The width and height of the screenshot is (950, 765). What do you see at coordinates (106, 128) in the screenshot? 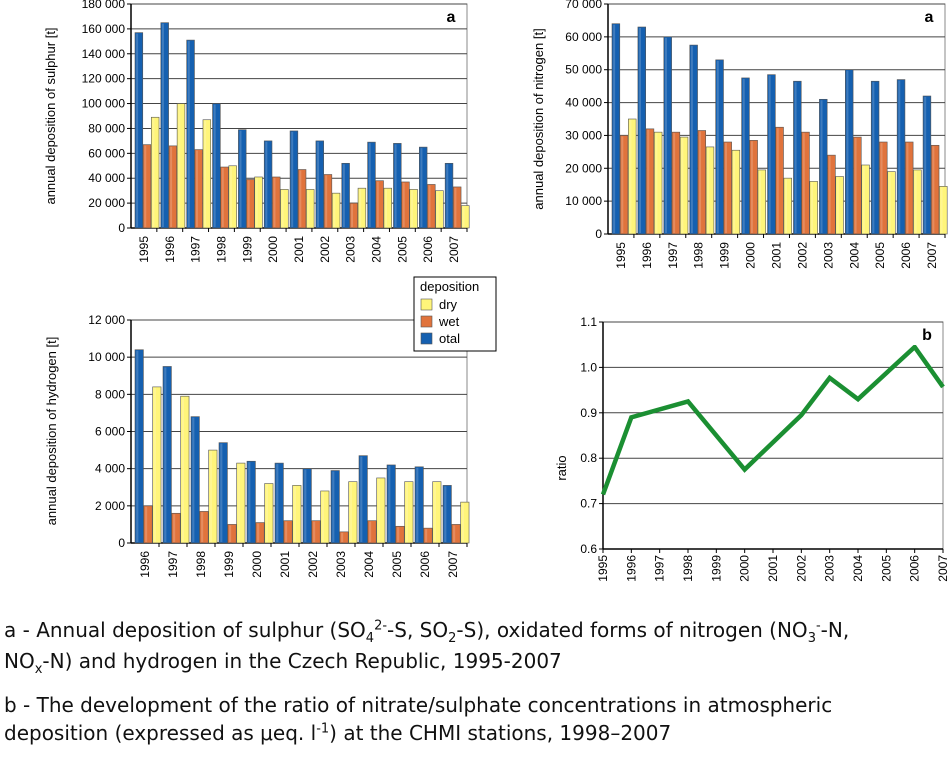
I see `sulphur-ytick-label: 80 000` at bounding box center [106, 128].